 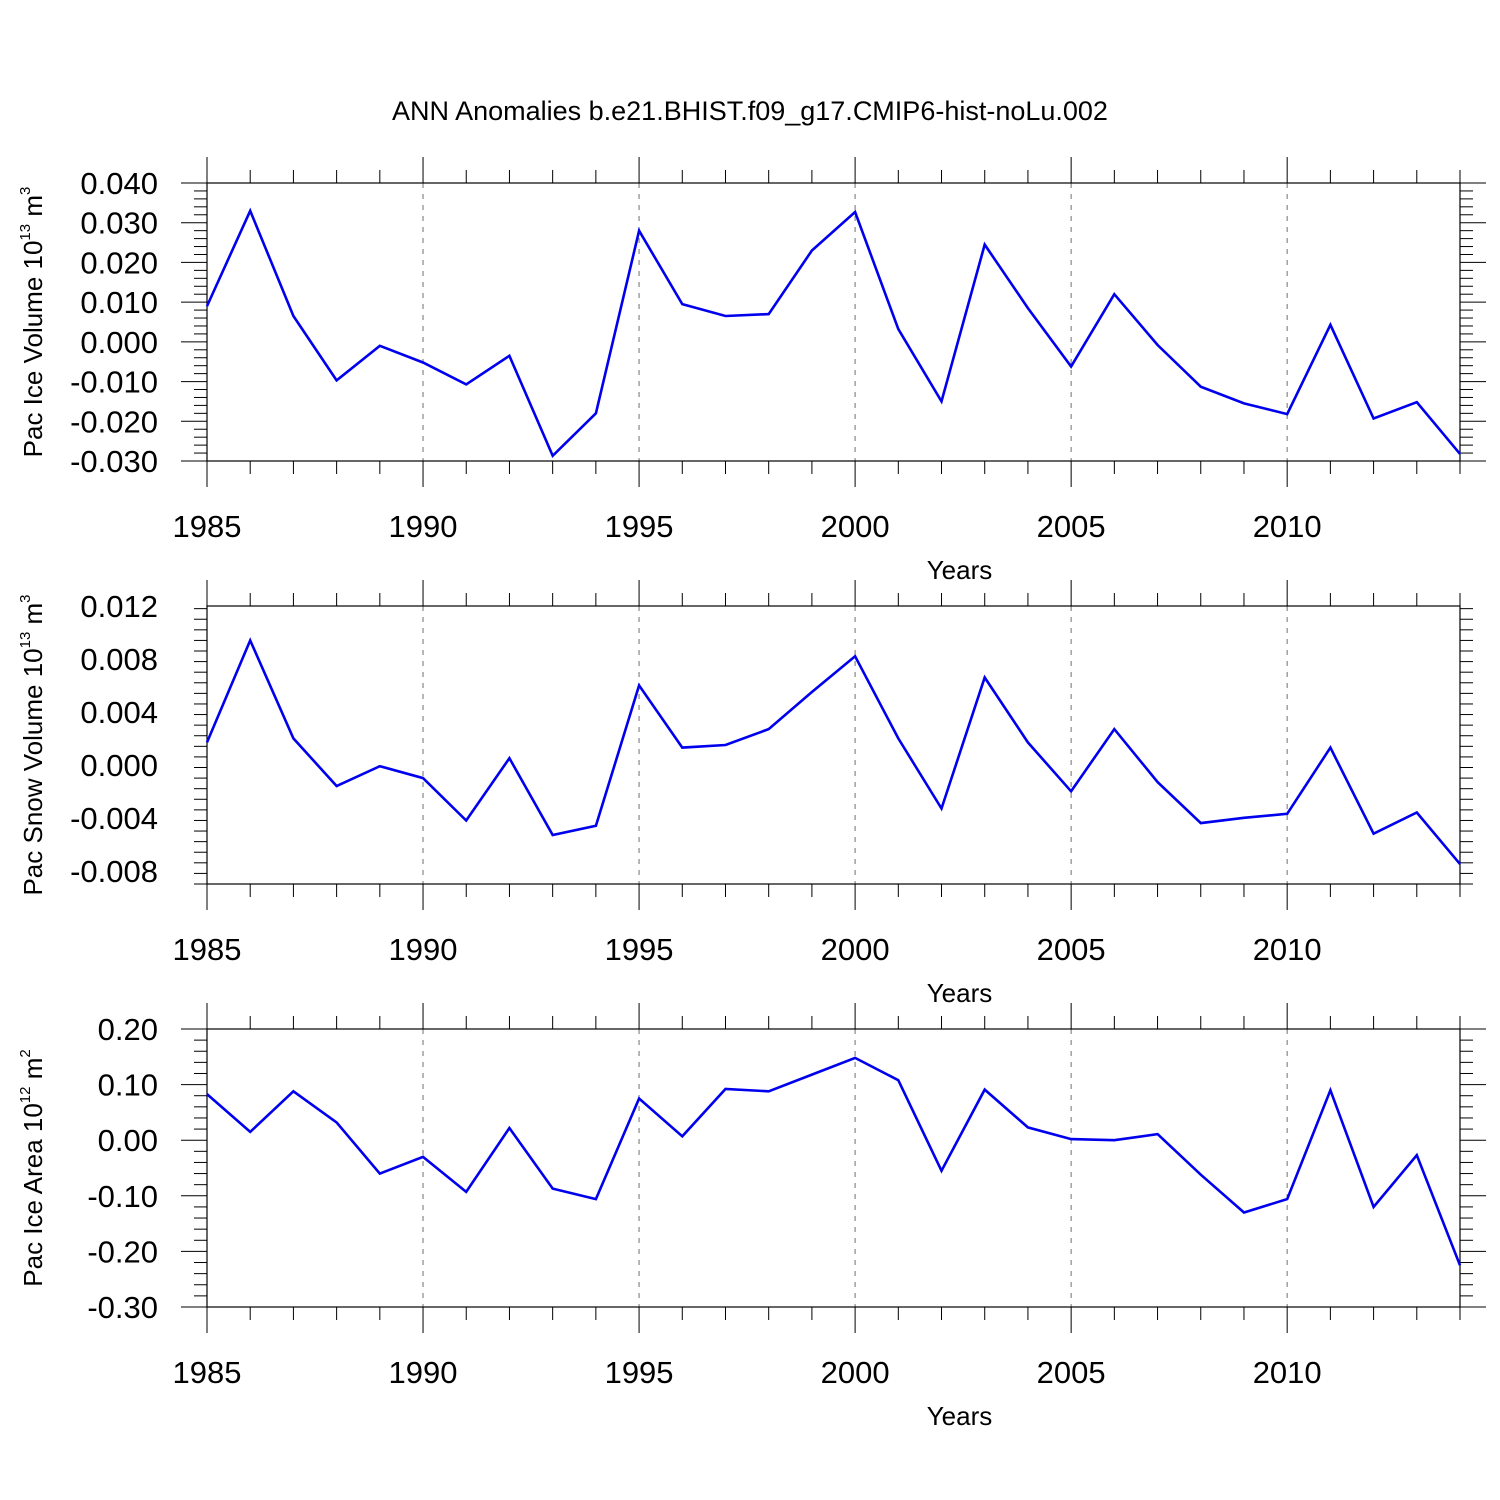 What do you see at coordinates (114, 461) in the screenshot?
I see `y-tick-label-0: -0.030` at bounding box center [114, 461].